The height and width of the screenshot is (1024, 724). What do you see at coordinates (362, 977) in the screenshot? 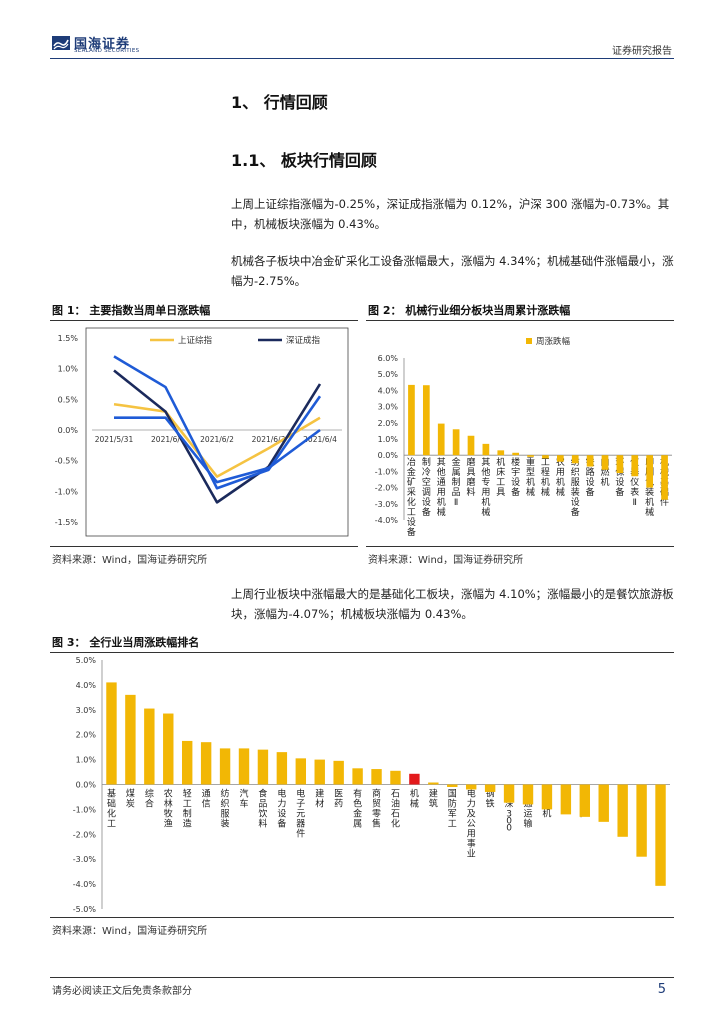
I see `footer-divider` at bounding box center [362, 977].